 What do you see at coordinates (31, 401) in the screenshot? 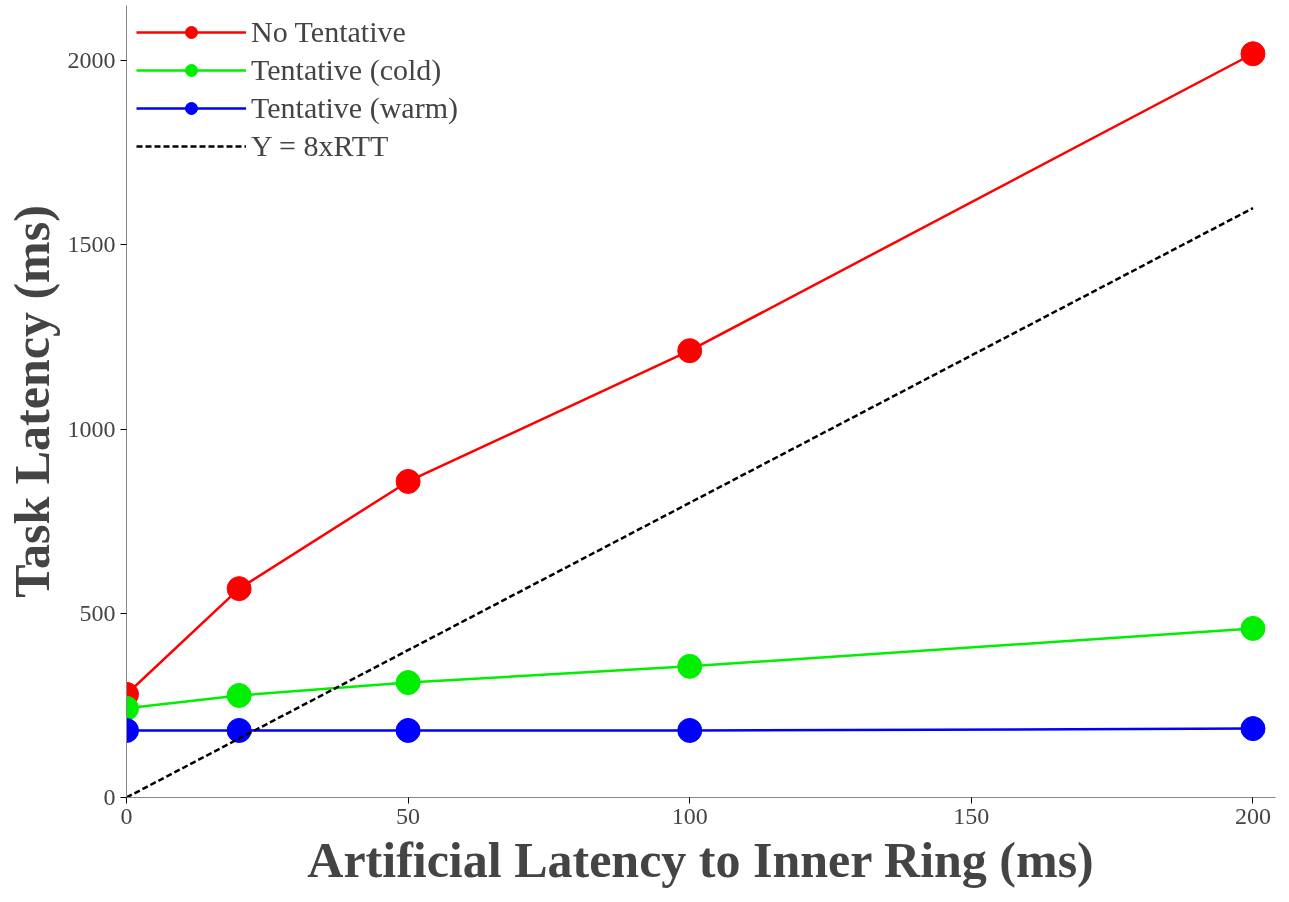
I see `y-axis-title: Task Latency (ms)` at bounding box center [31, 401].